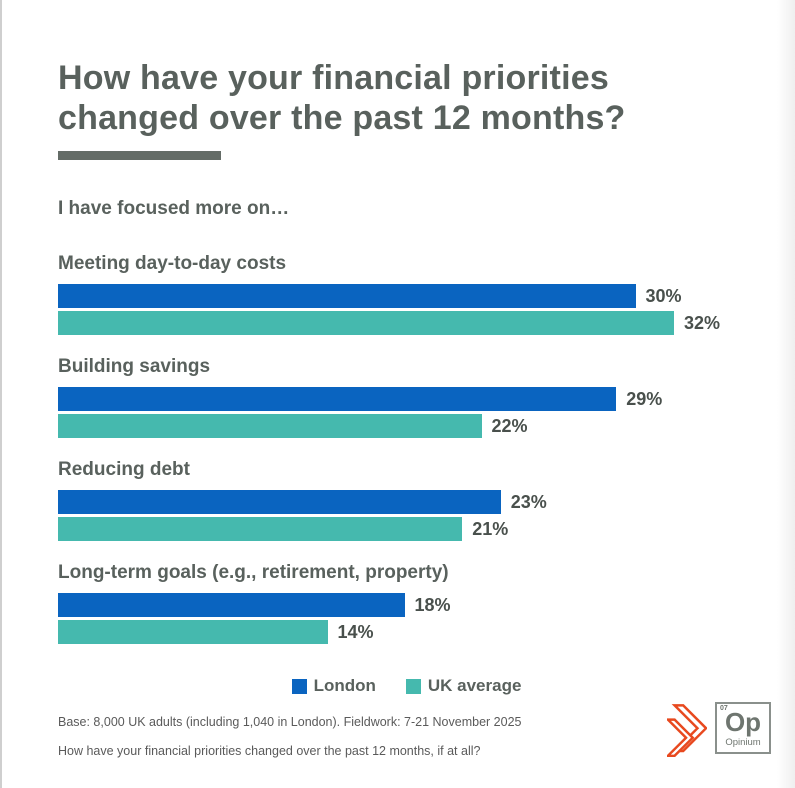  I want to click on page-left-edge, so click(1, 394).